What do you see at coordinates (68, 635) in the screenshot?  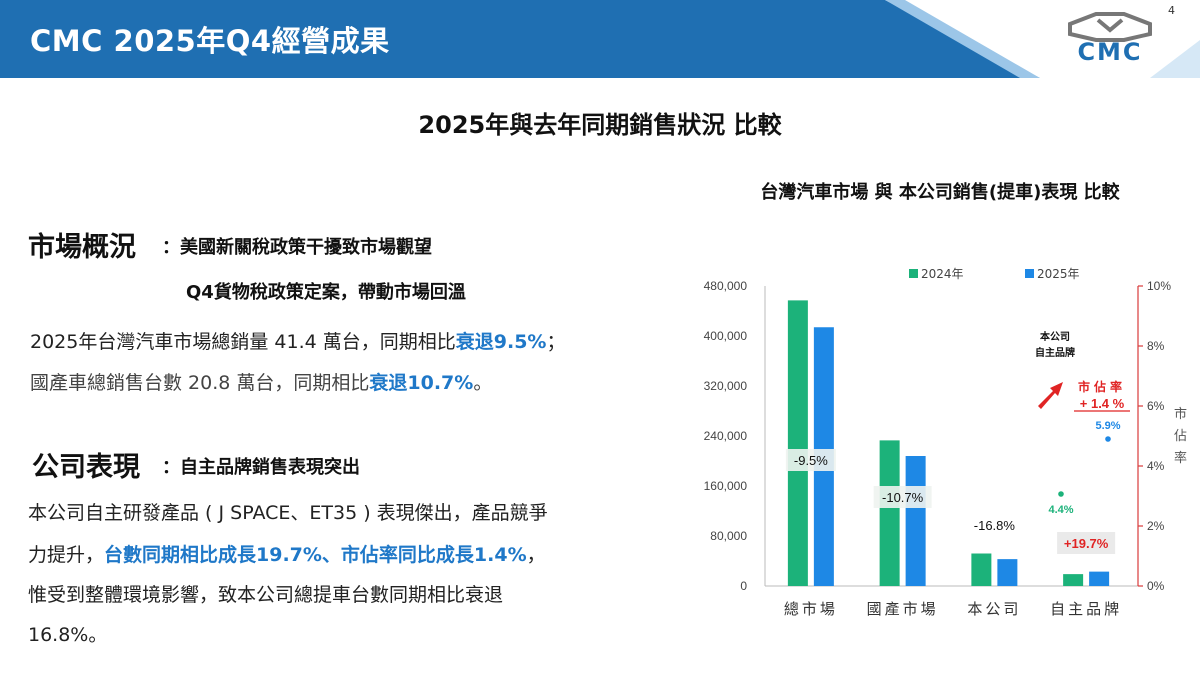 I see `company-line-4: 16.8%。` at bounding box center [68, 635].